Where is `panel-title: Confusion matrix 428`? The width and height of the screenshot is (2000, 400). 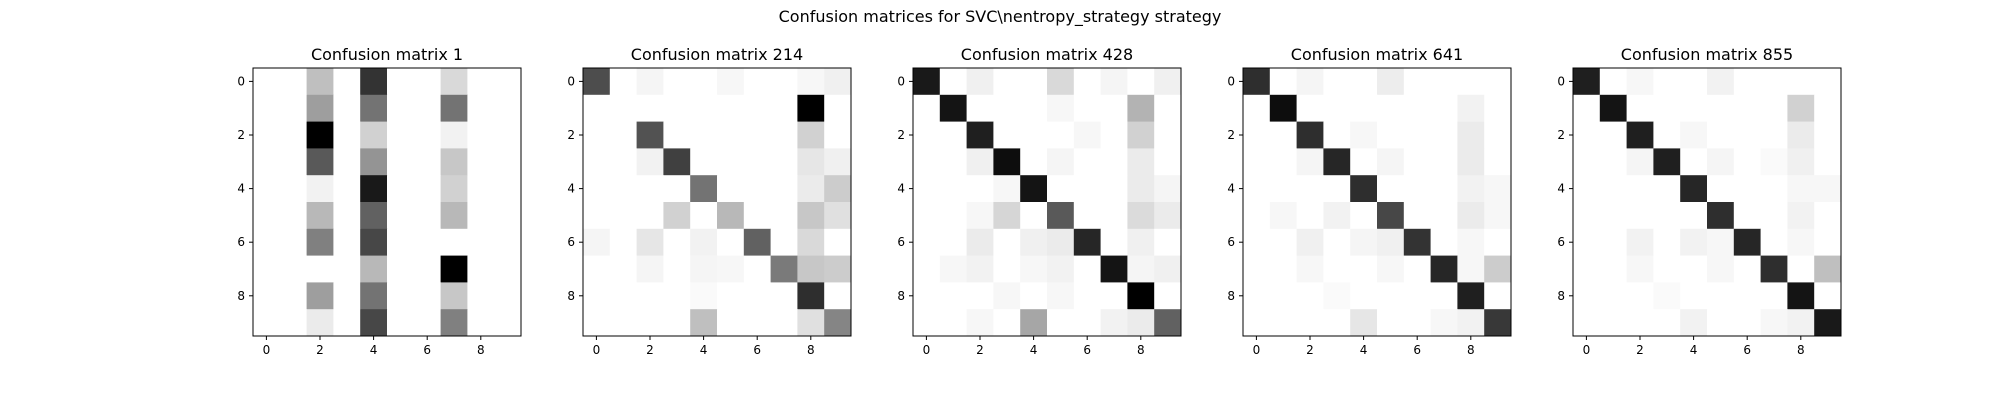
panel-title: Confusion matrix 428 is located at coordinates (1047, 54).